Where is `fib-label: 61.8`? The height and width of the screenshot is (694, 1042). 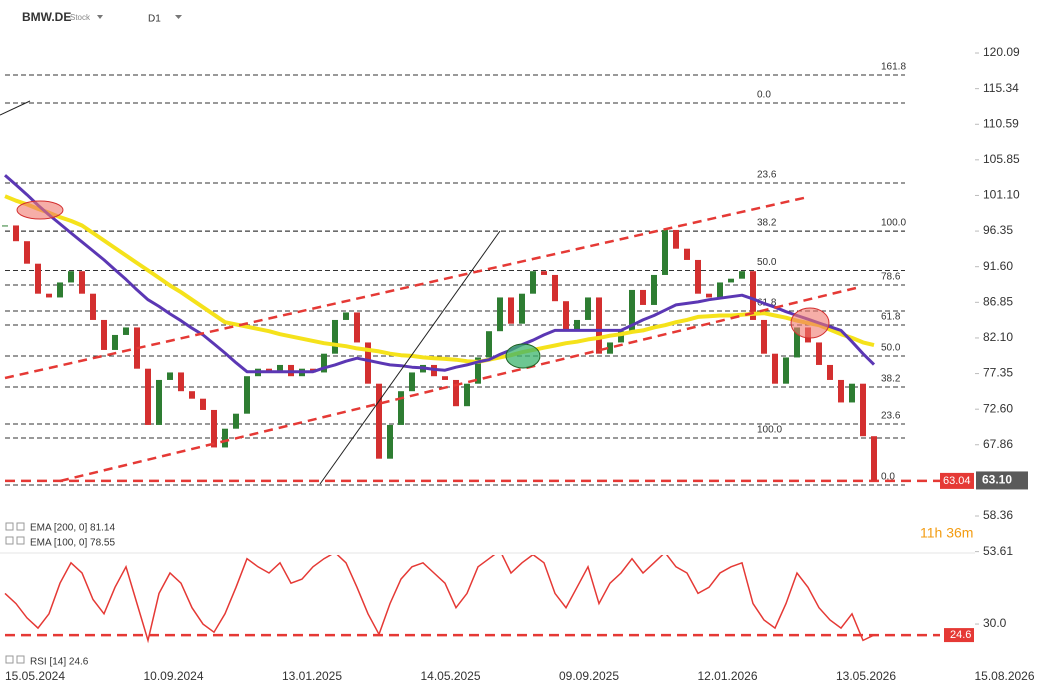 fib-label: 61.8 is located at coordinates (891, 317).